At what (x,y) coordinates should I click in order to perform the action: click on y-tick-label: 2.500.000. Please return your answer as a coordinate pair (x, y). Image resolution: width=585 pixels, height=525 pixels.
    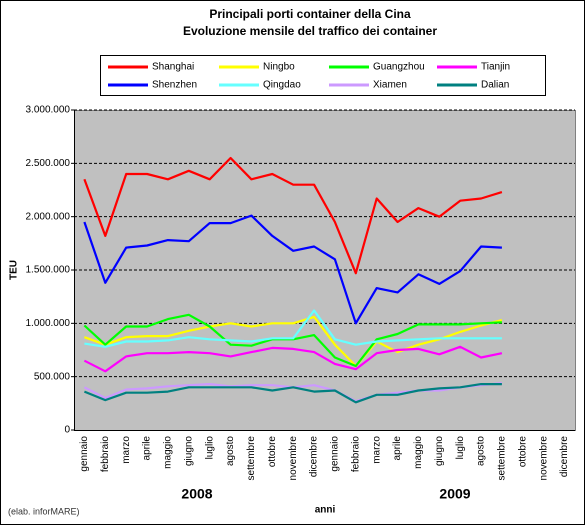
    Looking at the image, I should click on (48, 163).